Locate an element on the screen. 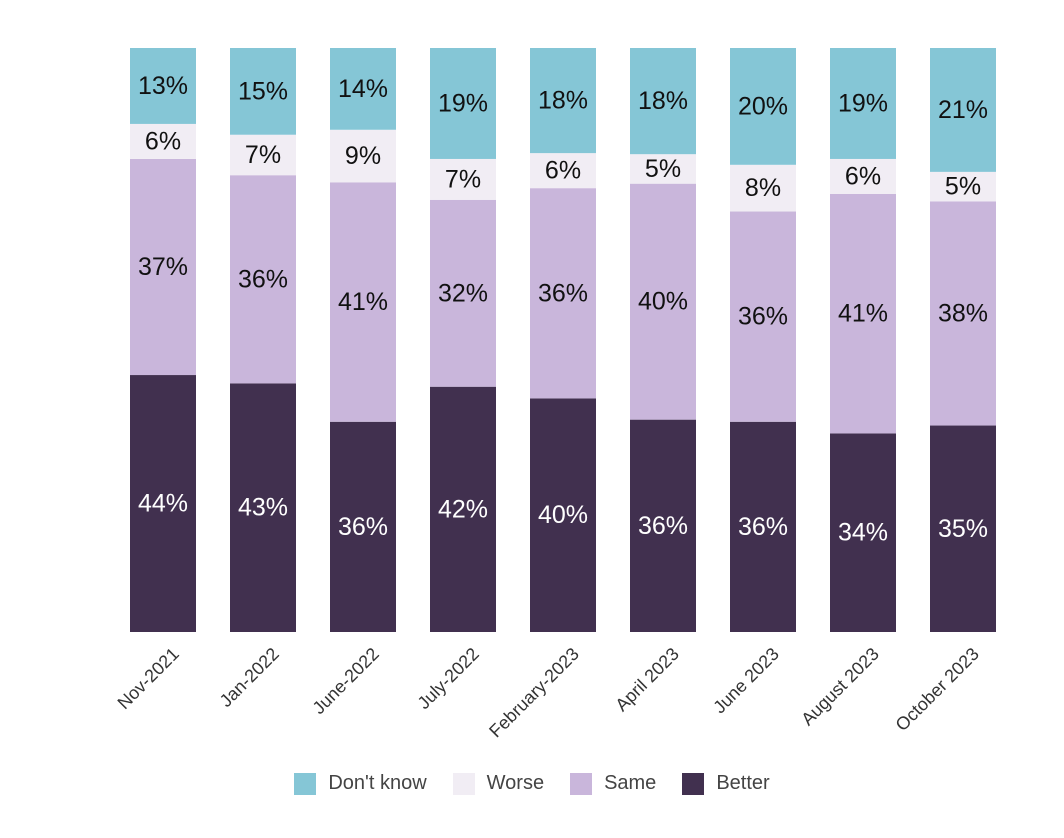 The width and height of the screenshot is (1064, 838). data-label-same-october-2023: 38% is located at coordinates (963, 313).